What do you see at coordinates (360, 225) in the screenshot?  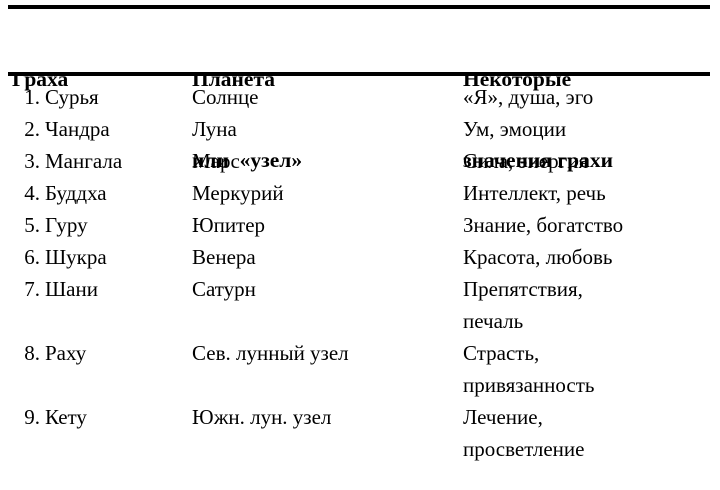 I see `table-row: 5. Гуру Юпитер Знание, богатство` at bounding box center [360, 225].